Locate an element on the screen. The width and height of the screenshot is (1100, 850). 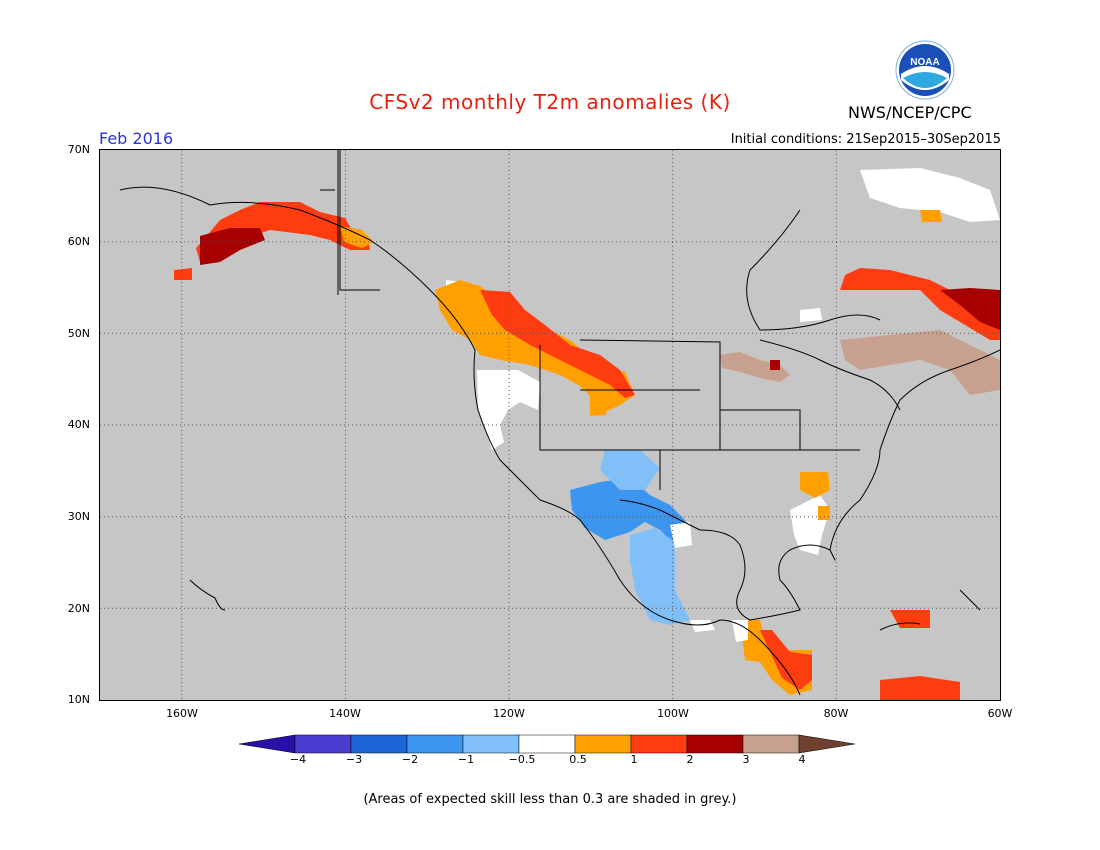
lon-label: 100W is located at coordinates (673, 713).